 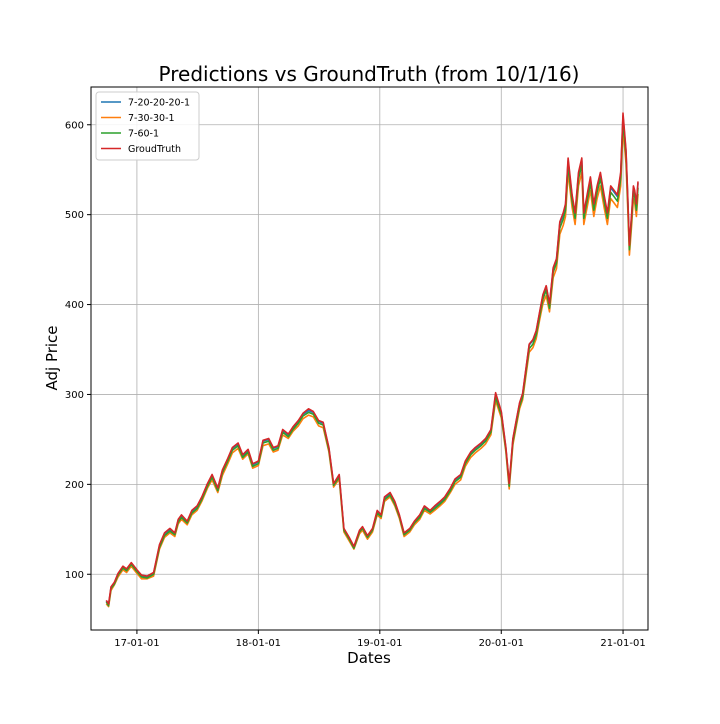 What do you see at coordinates (154, 149) in the screenshot?
I see `legend-label: GroudTruth` at bounding box center [154, 149].